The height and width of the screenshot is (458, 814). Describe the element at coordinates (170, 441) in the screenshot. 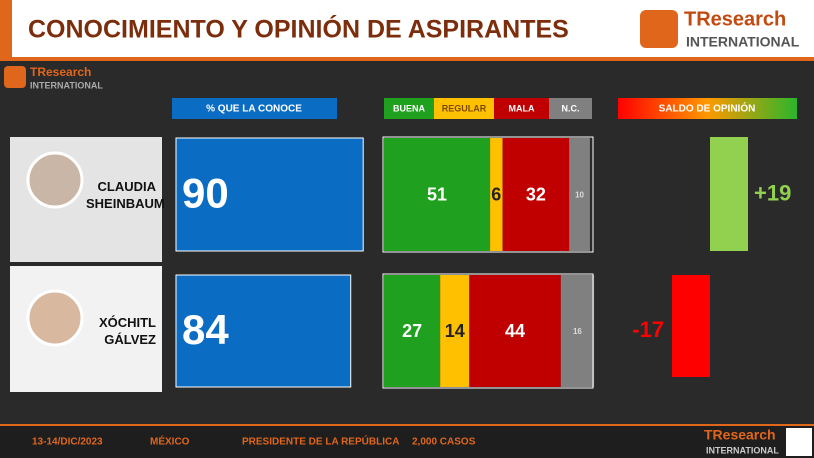

I see `footer-place: MÉXICO` at that location.